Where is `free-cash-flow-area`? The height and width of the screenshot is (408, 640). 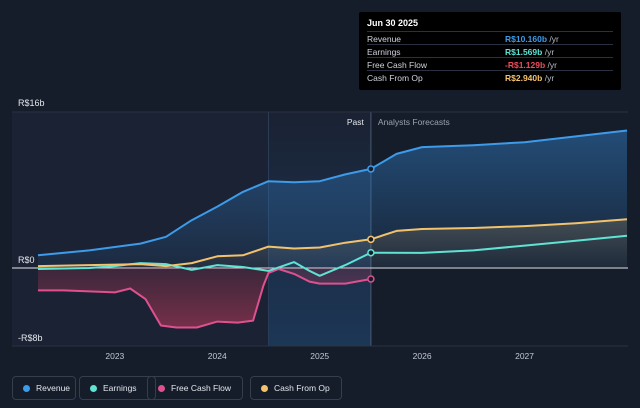 free-cash-flow-area is located at coordinates (204, 298).